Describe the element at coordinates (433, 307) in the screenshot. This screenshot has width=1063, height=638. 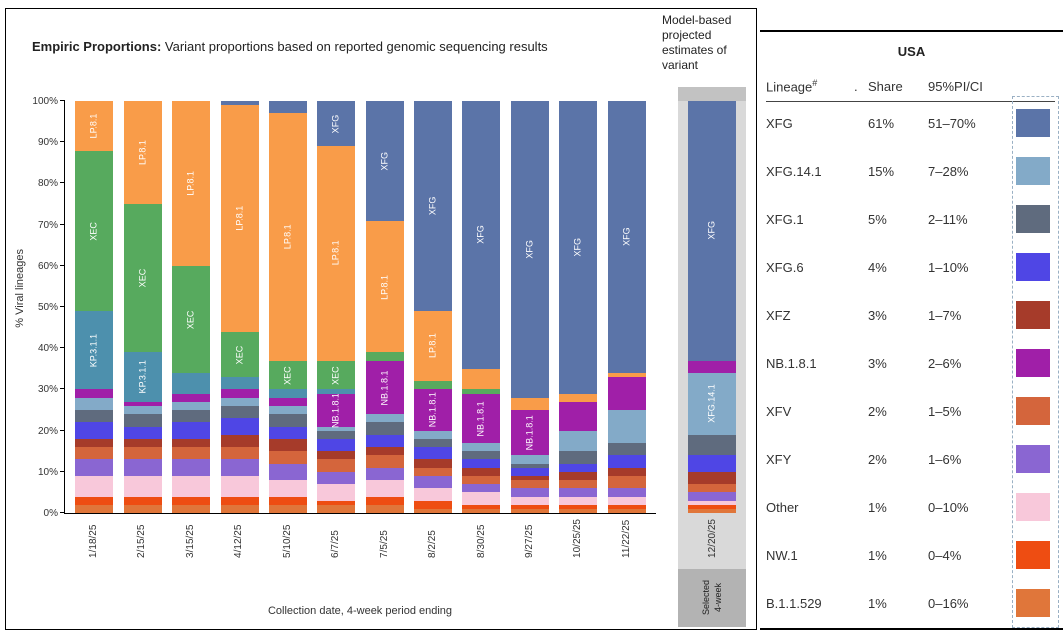
I see `stacked-bar: NB.1.8.1 LP.8.1 XFG` at that location.